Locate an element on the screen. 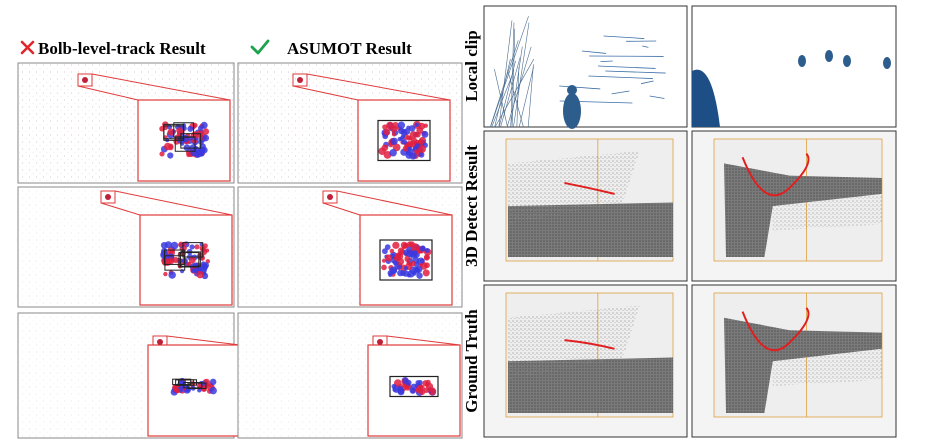  panel is located at coordinates (585, 361).